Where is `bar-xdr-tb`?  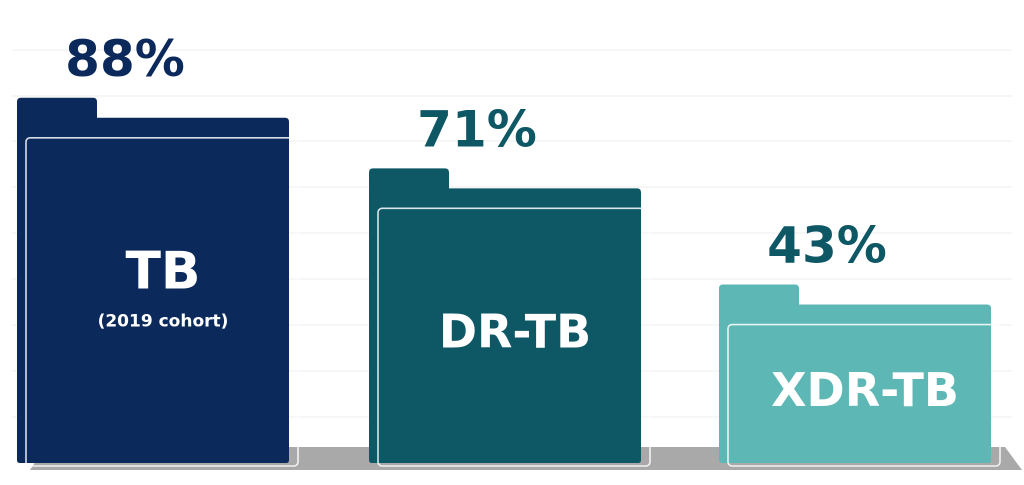
bar-xdr-tb is located at coordinates (855, 373).